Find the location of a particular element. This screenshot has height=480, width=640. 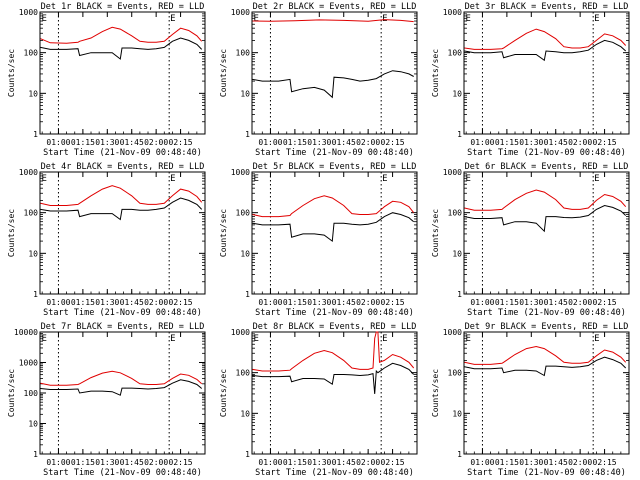

panel-title: Det 8r BLACK = Events, RED = LLD is located at coordinates (335, 327).